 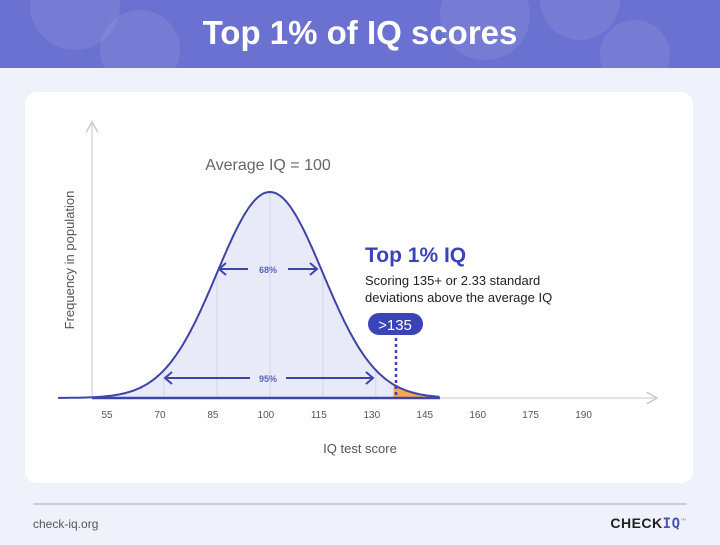 What do you see at coordinates (360, 448) in the screenshot?
I see `x-axis-label: IQ test score` at bounding box center [360, 448].